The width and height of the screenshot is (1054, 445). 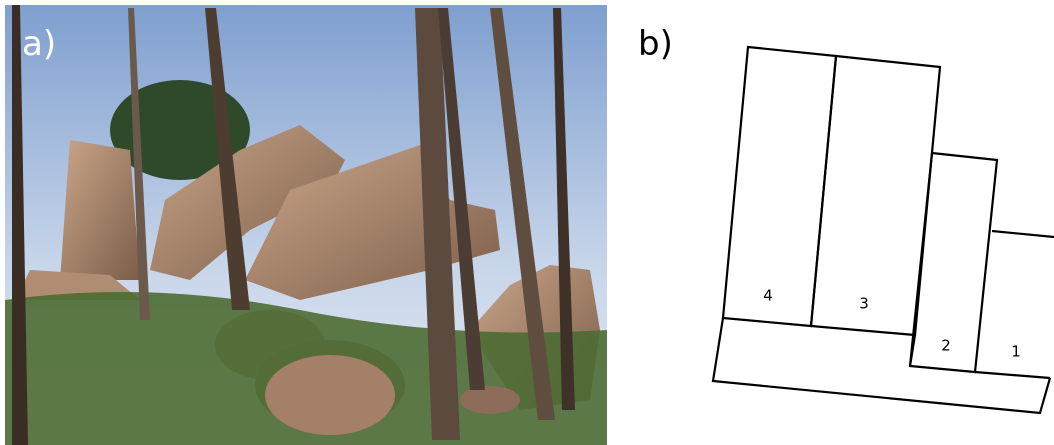 What do you see at coordinates (946, 346) in the screenshot?
I see `section-label: 2` at bounding box center [946, 346].